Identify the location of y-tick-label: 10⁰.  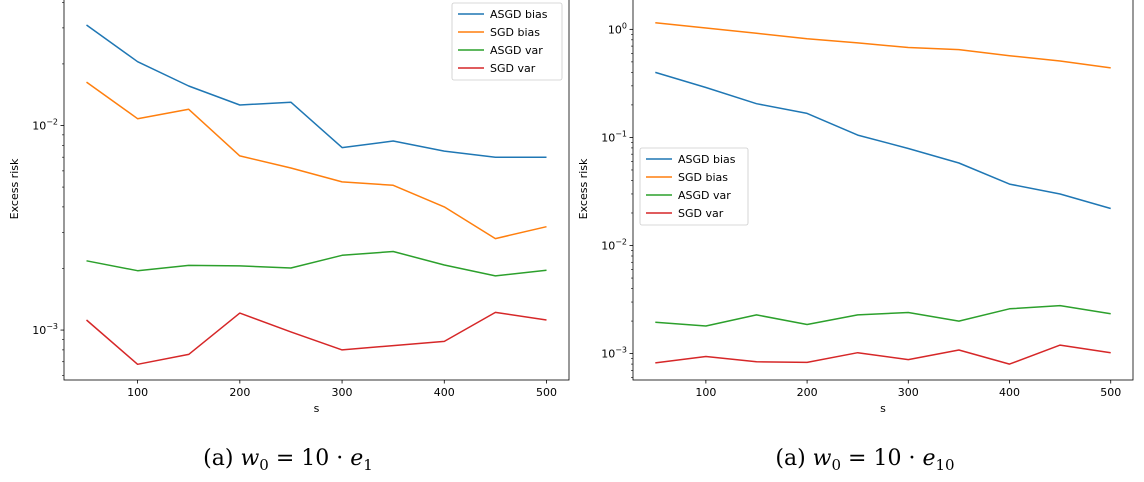
(617, 28).